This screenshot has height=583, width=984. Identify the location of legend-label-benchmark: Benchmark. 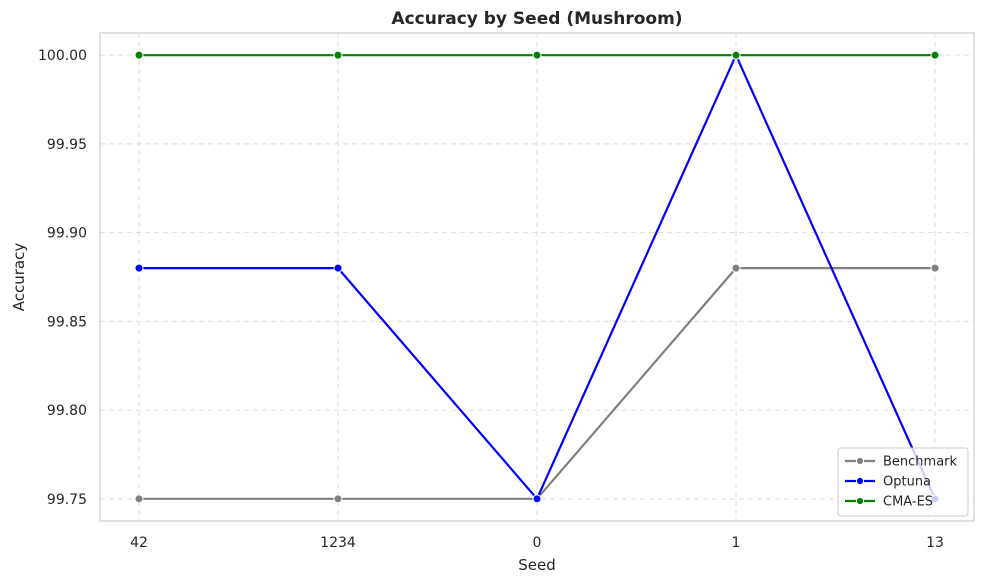
(920, 462).